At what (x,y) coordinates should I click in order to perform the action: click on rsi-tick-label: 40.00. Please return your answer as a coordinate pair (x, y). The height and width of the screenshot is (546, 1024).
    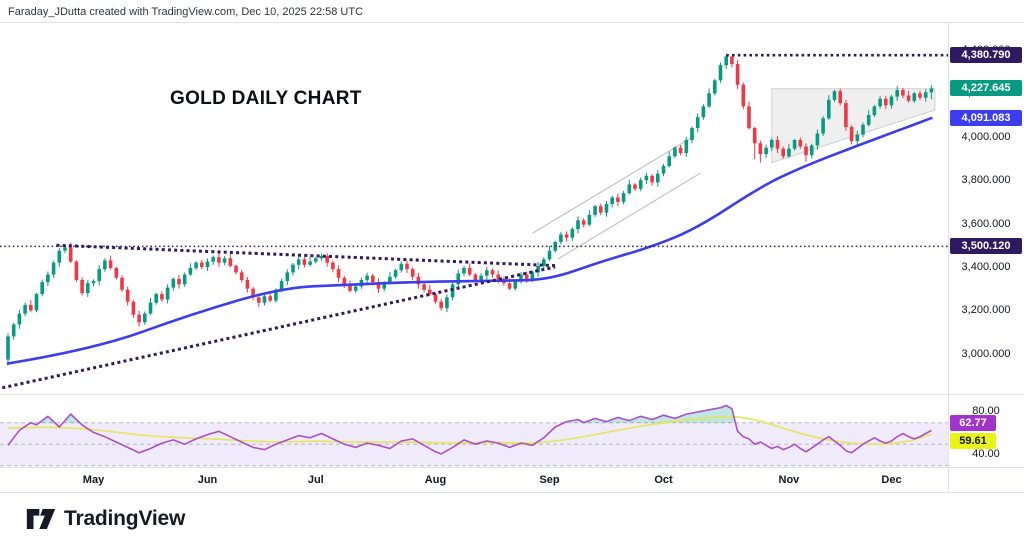
    Looking at the image, I should click on (986, 453).